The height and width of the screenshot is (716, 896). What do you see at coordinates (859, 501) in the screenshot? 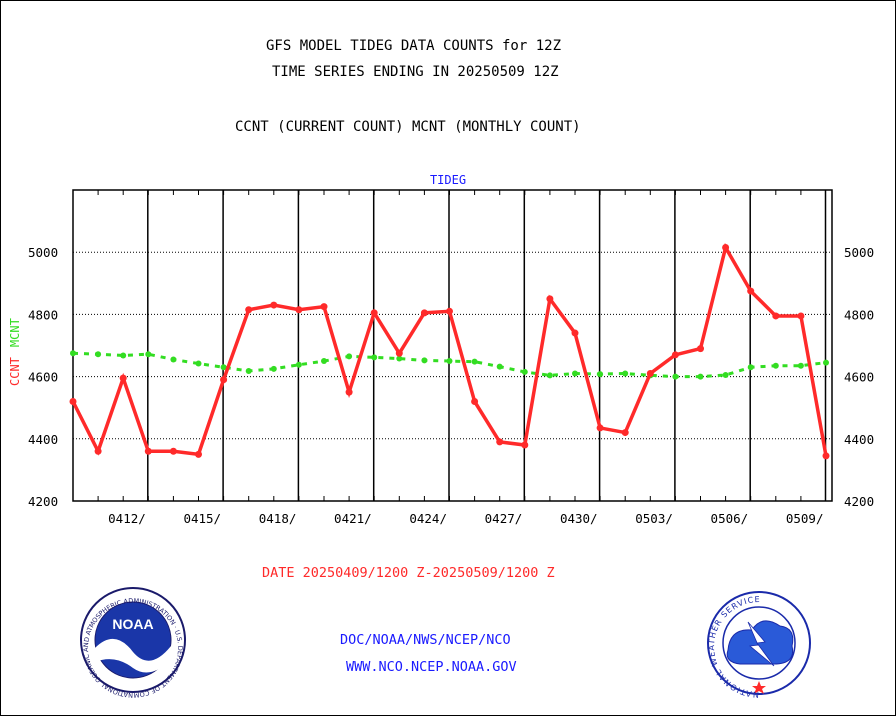
I see `y-tick-label-right: 4200` at bounding box center [859, 501].